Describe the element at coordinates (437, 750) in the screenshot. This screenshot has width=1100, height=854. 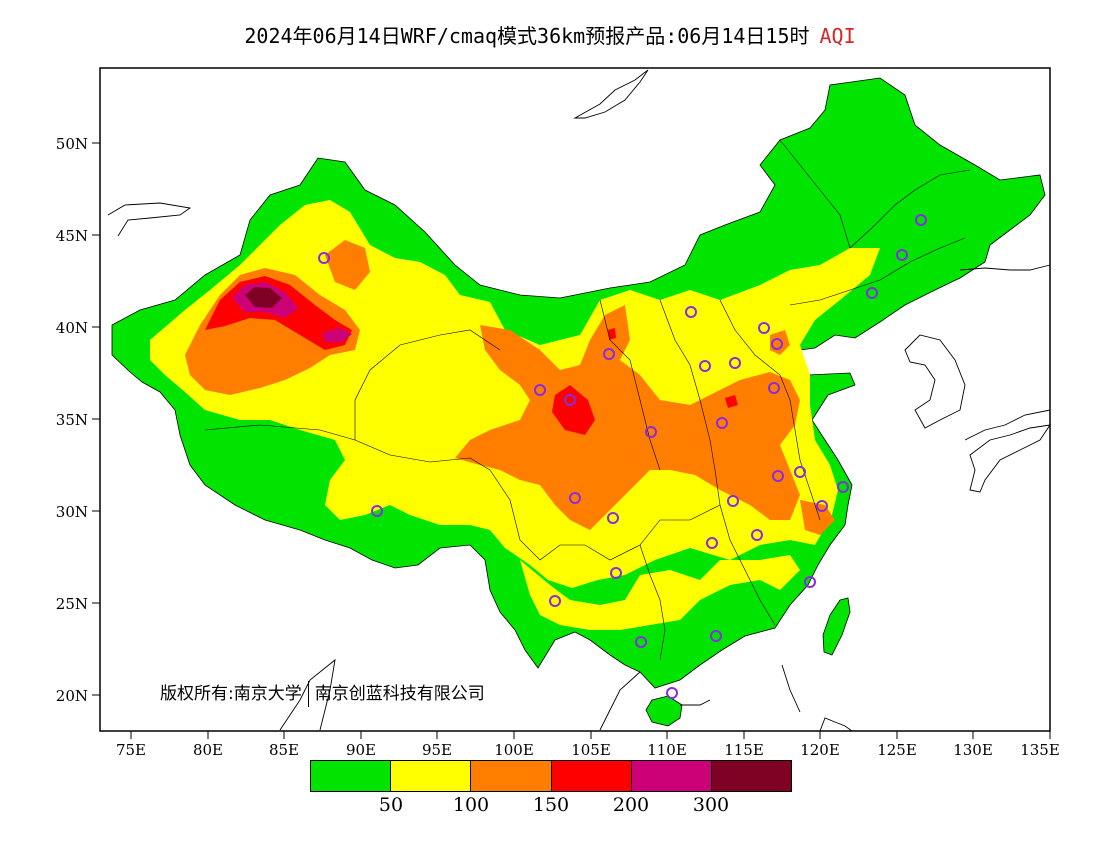
I see `lon-label: 95E` at that location.